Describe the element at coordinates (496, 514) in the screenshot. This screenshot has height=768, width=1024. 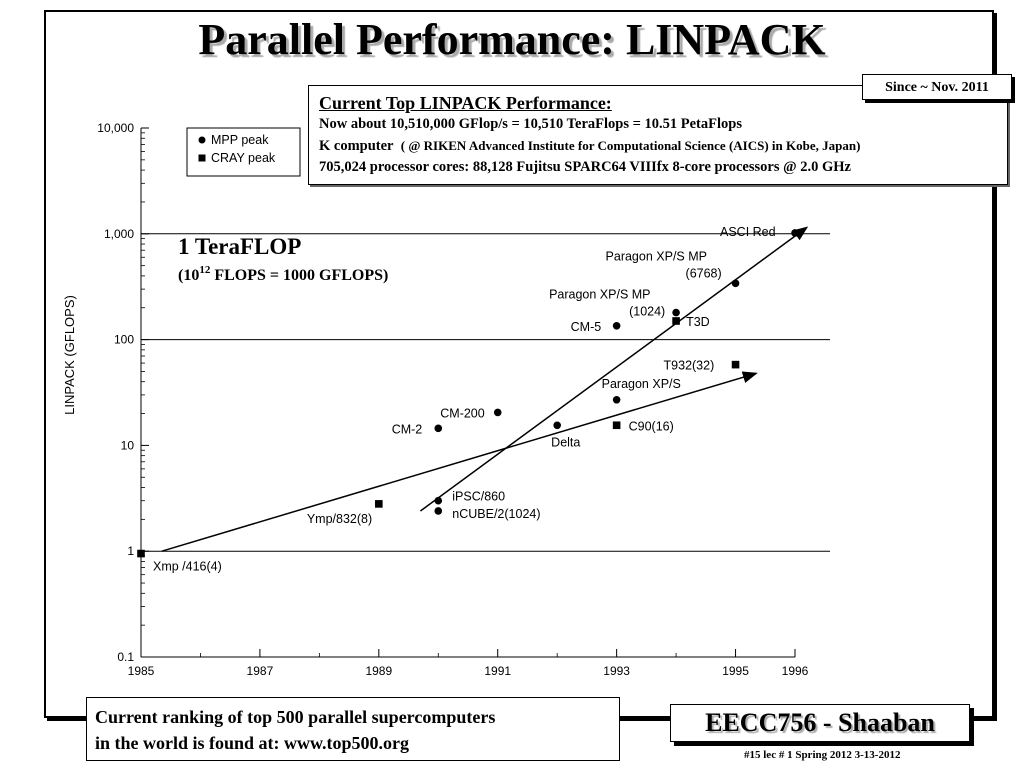
I see `point-label: nCUBE/2(1024)` at that location.